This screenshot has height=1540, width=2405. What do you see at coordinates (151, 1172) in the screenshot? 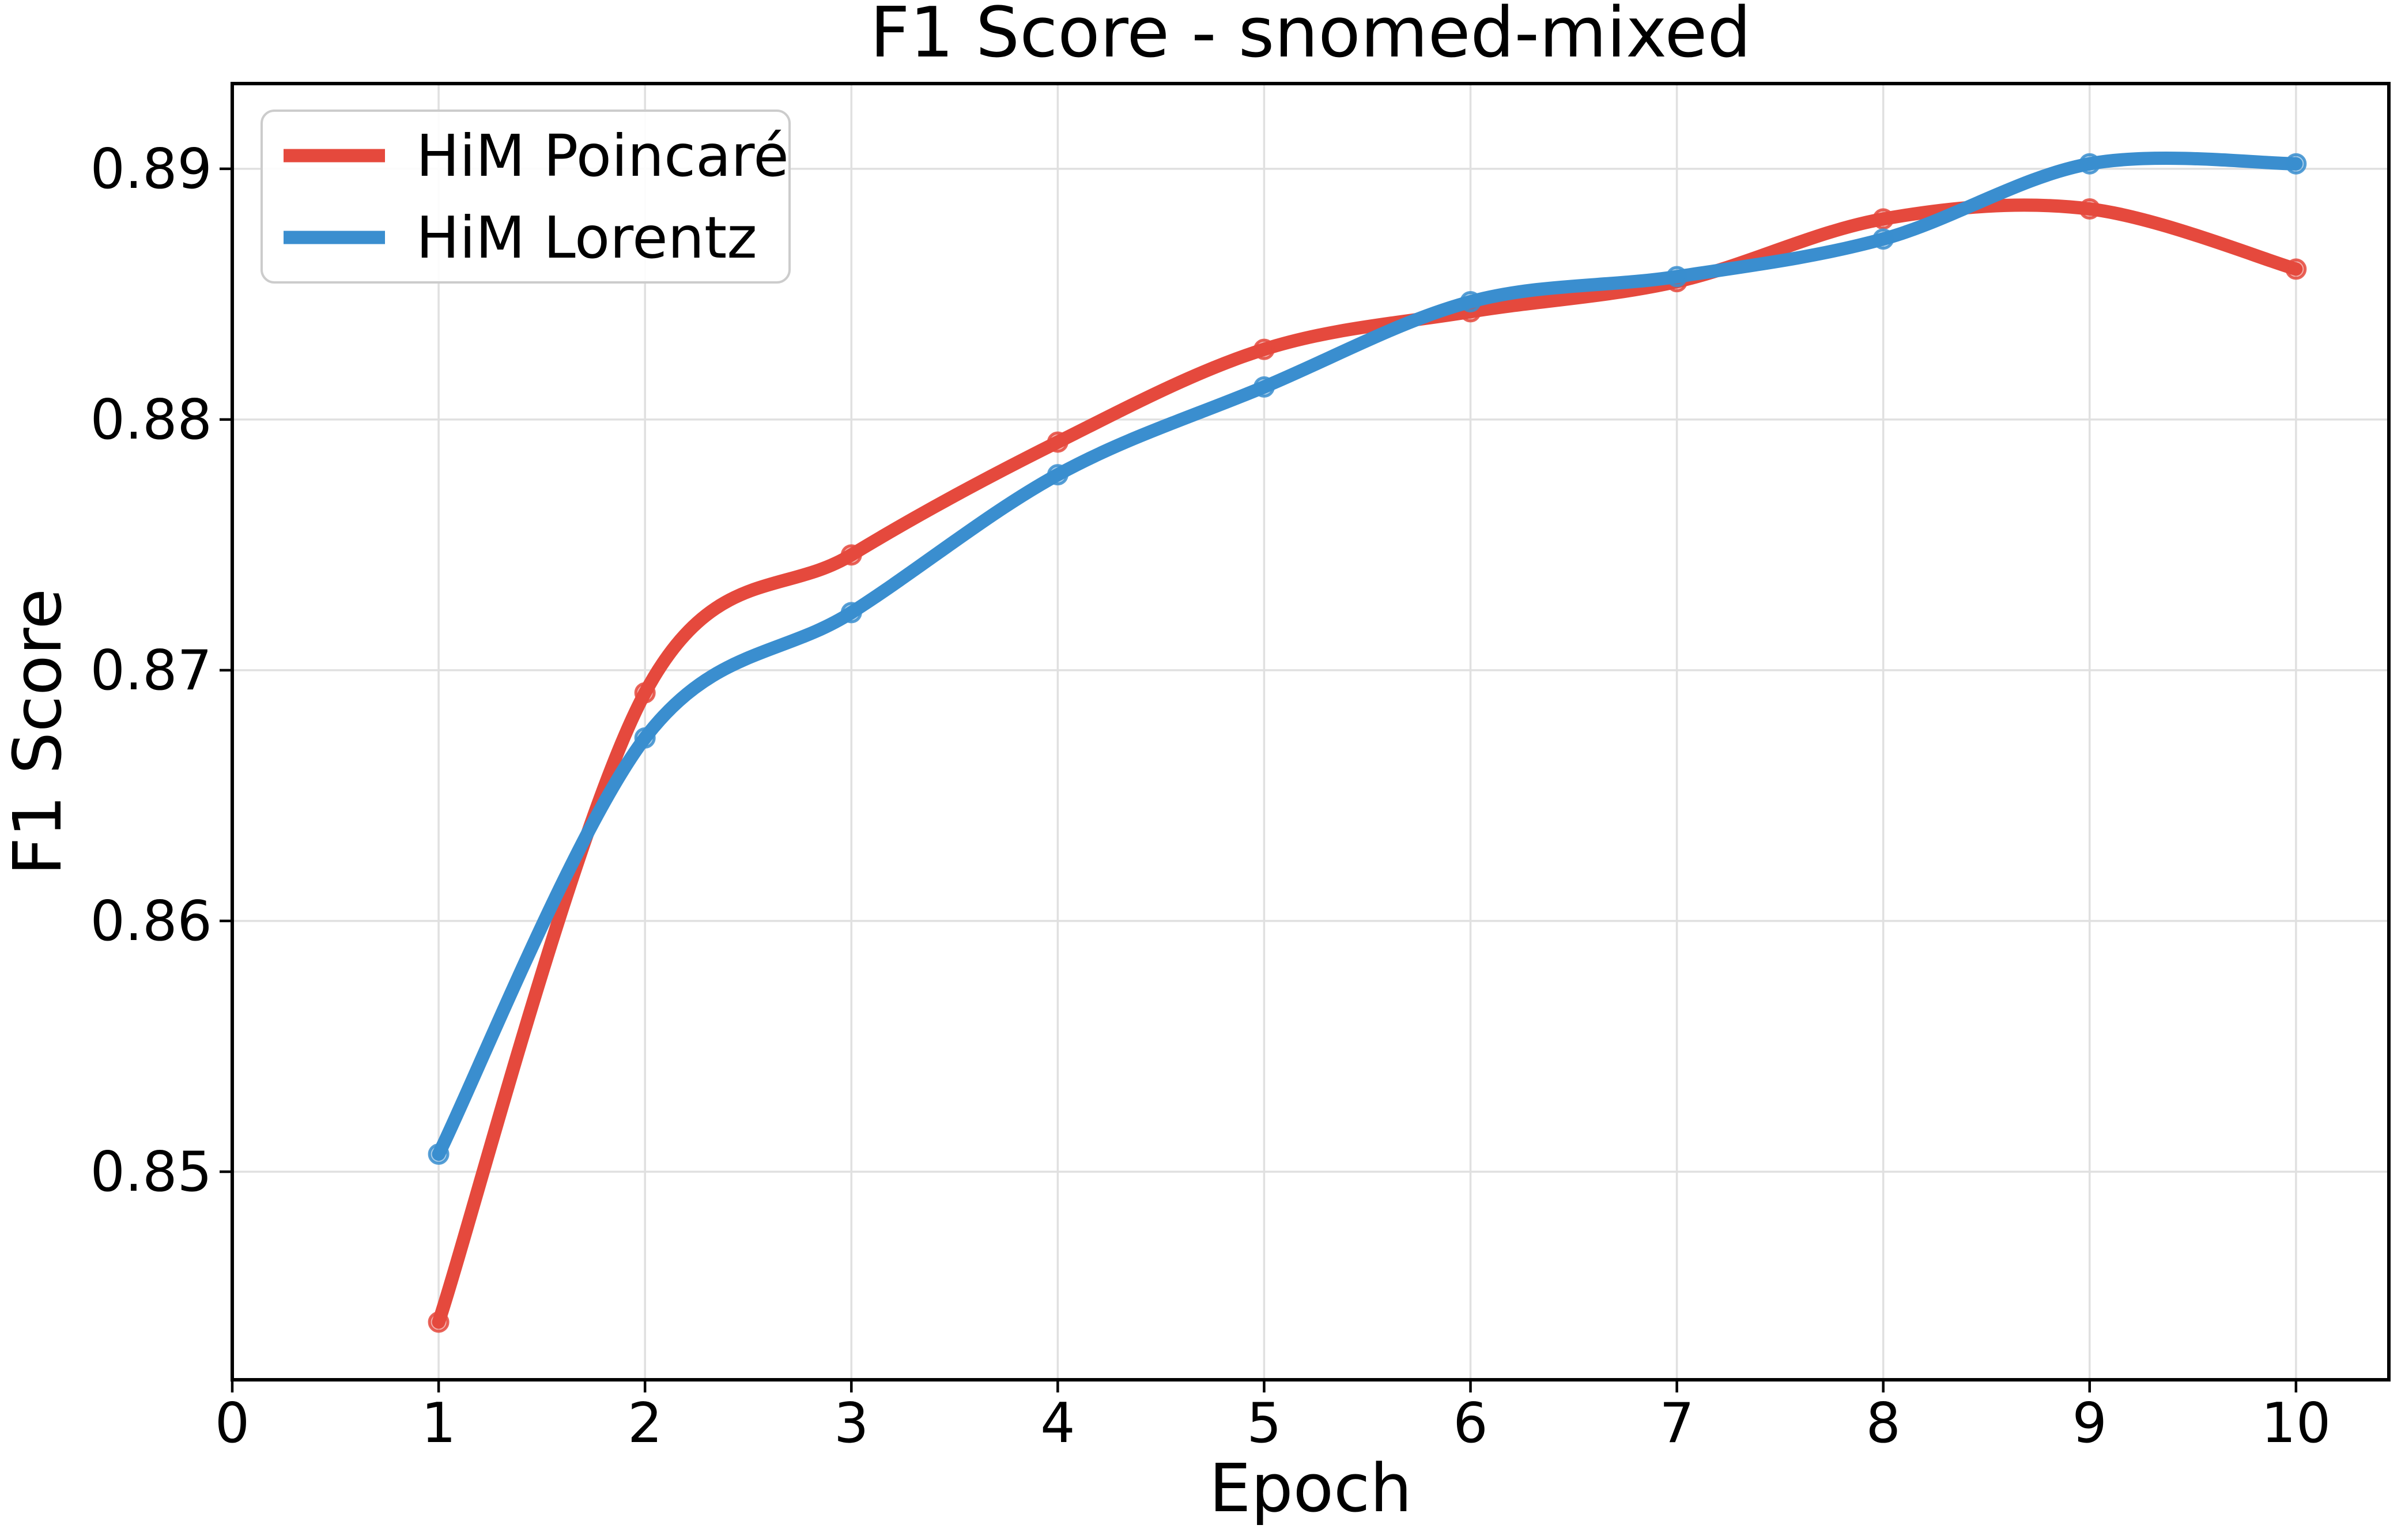
I see `y-tick-label: 0.85` at bounding box center [151, 1172].